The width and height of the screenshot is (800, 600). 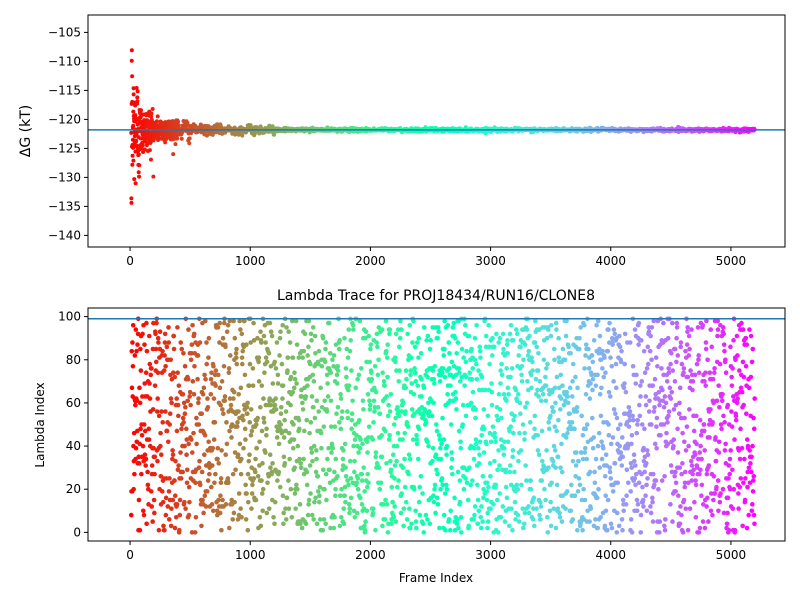 What do you see at coordinates (131, 132) in the screenshot?
I see `top-point` at bounding box center [131, 132].